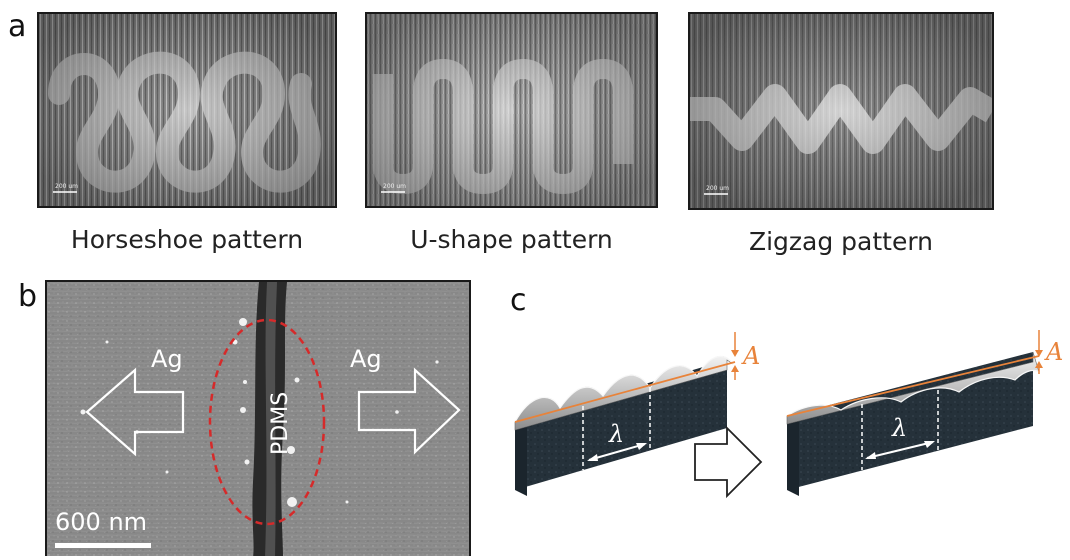 Image resolution: width=1070 pixels, height=560 pixels. What do you see at coordinates (841, 111) in the screenshot?
I see `sem-image-zigzag: 200 um` at bounding box center [841, 111].